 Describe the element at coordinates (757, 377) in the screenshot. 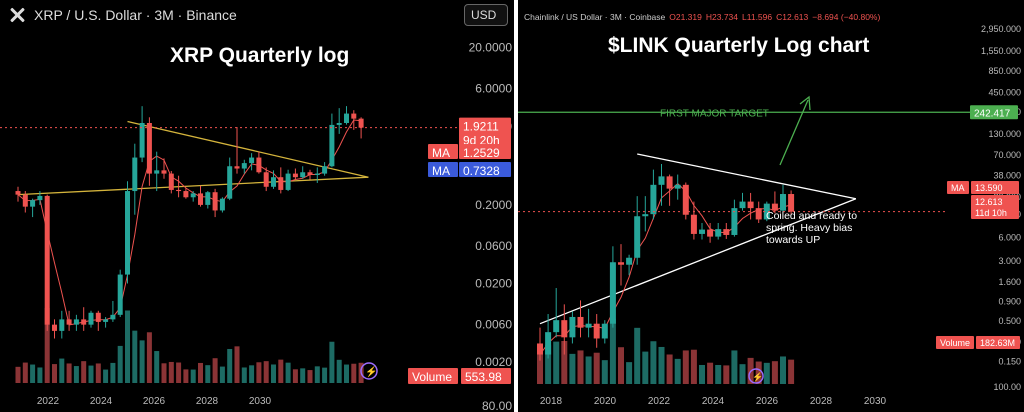

I see `sparkle-icon-glyph: ⚡` at that location.